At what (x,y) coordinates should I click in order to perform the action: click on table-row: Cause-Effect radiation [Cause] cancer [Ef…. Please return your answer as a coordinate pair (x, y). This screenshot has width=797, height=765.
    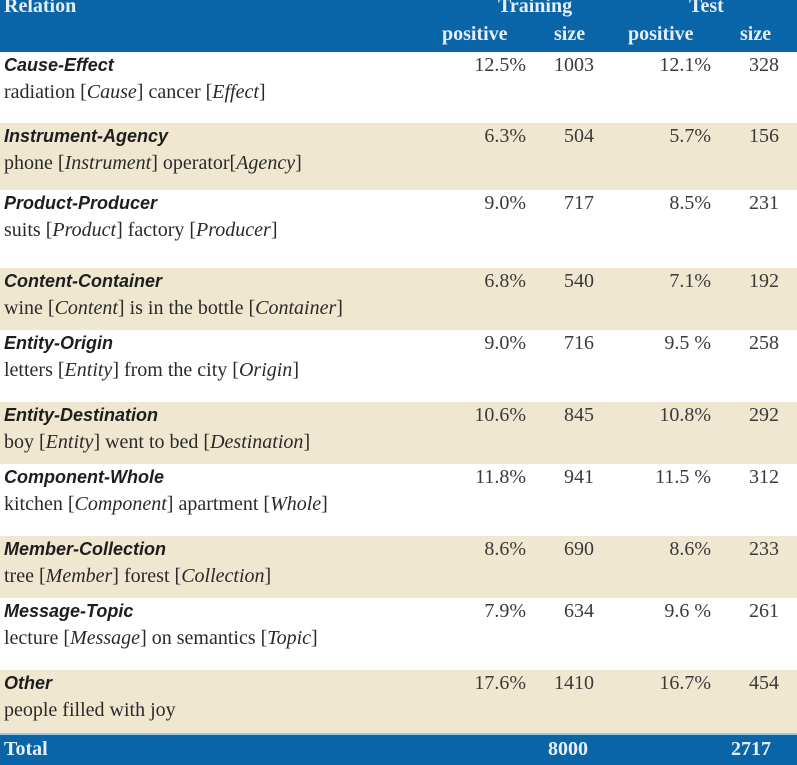
    Looking at the image, I should click on (398, 87).